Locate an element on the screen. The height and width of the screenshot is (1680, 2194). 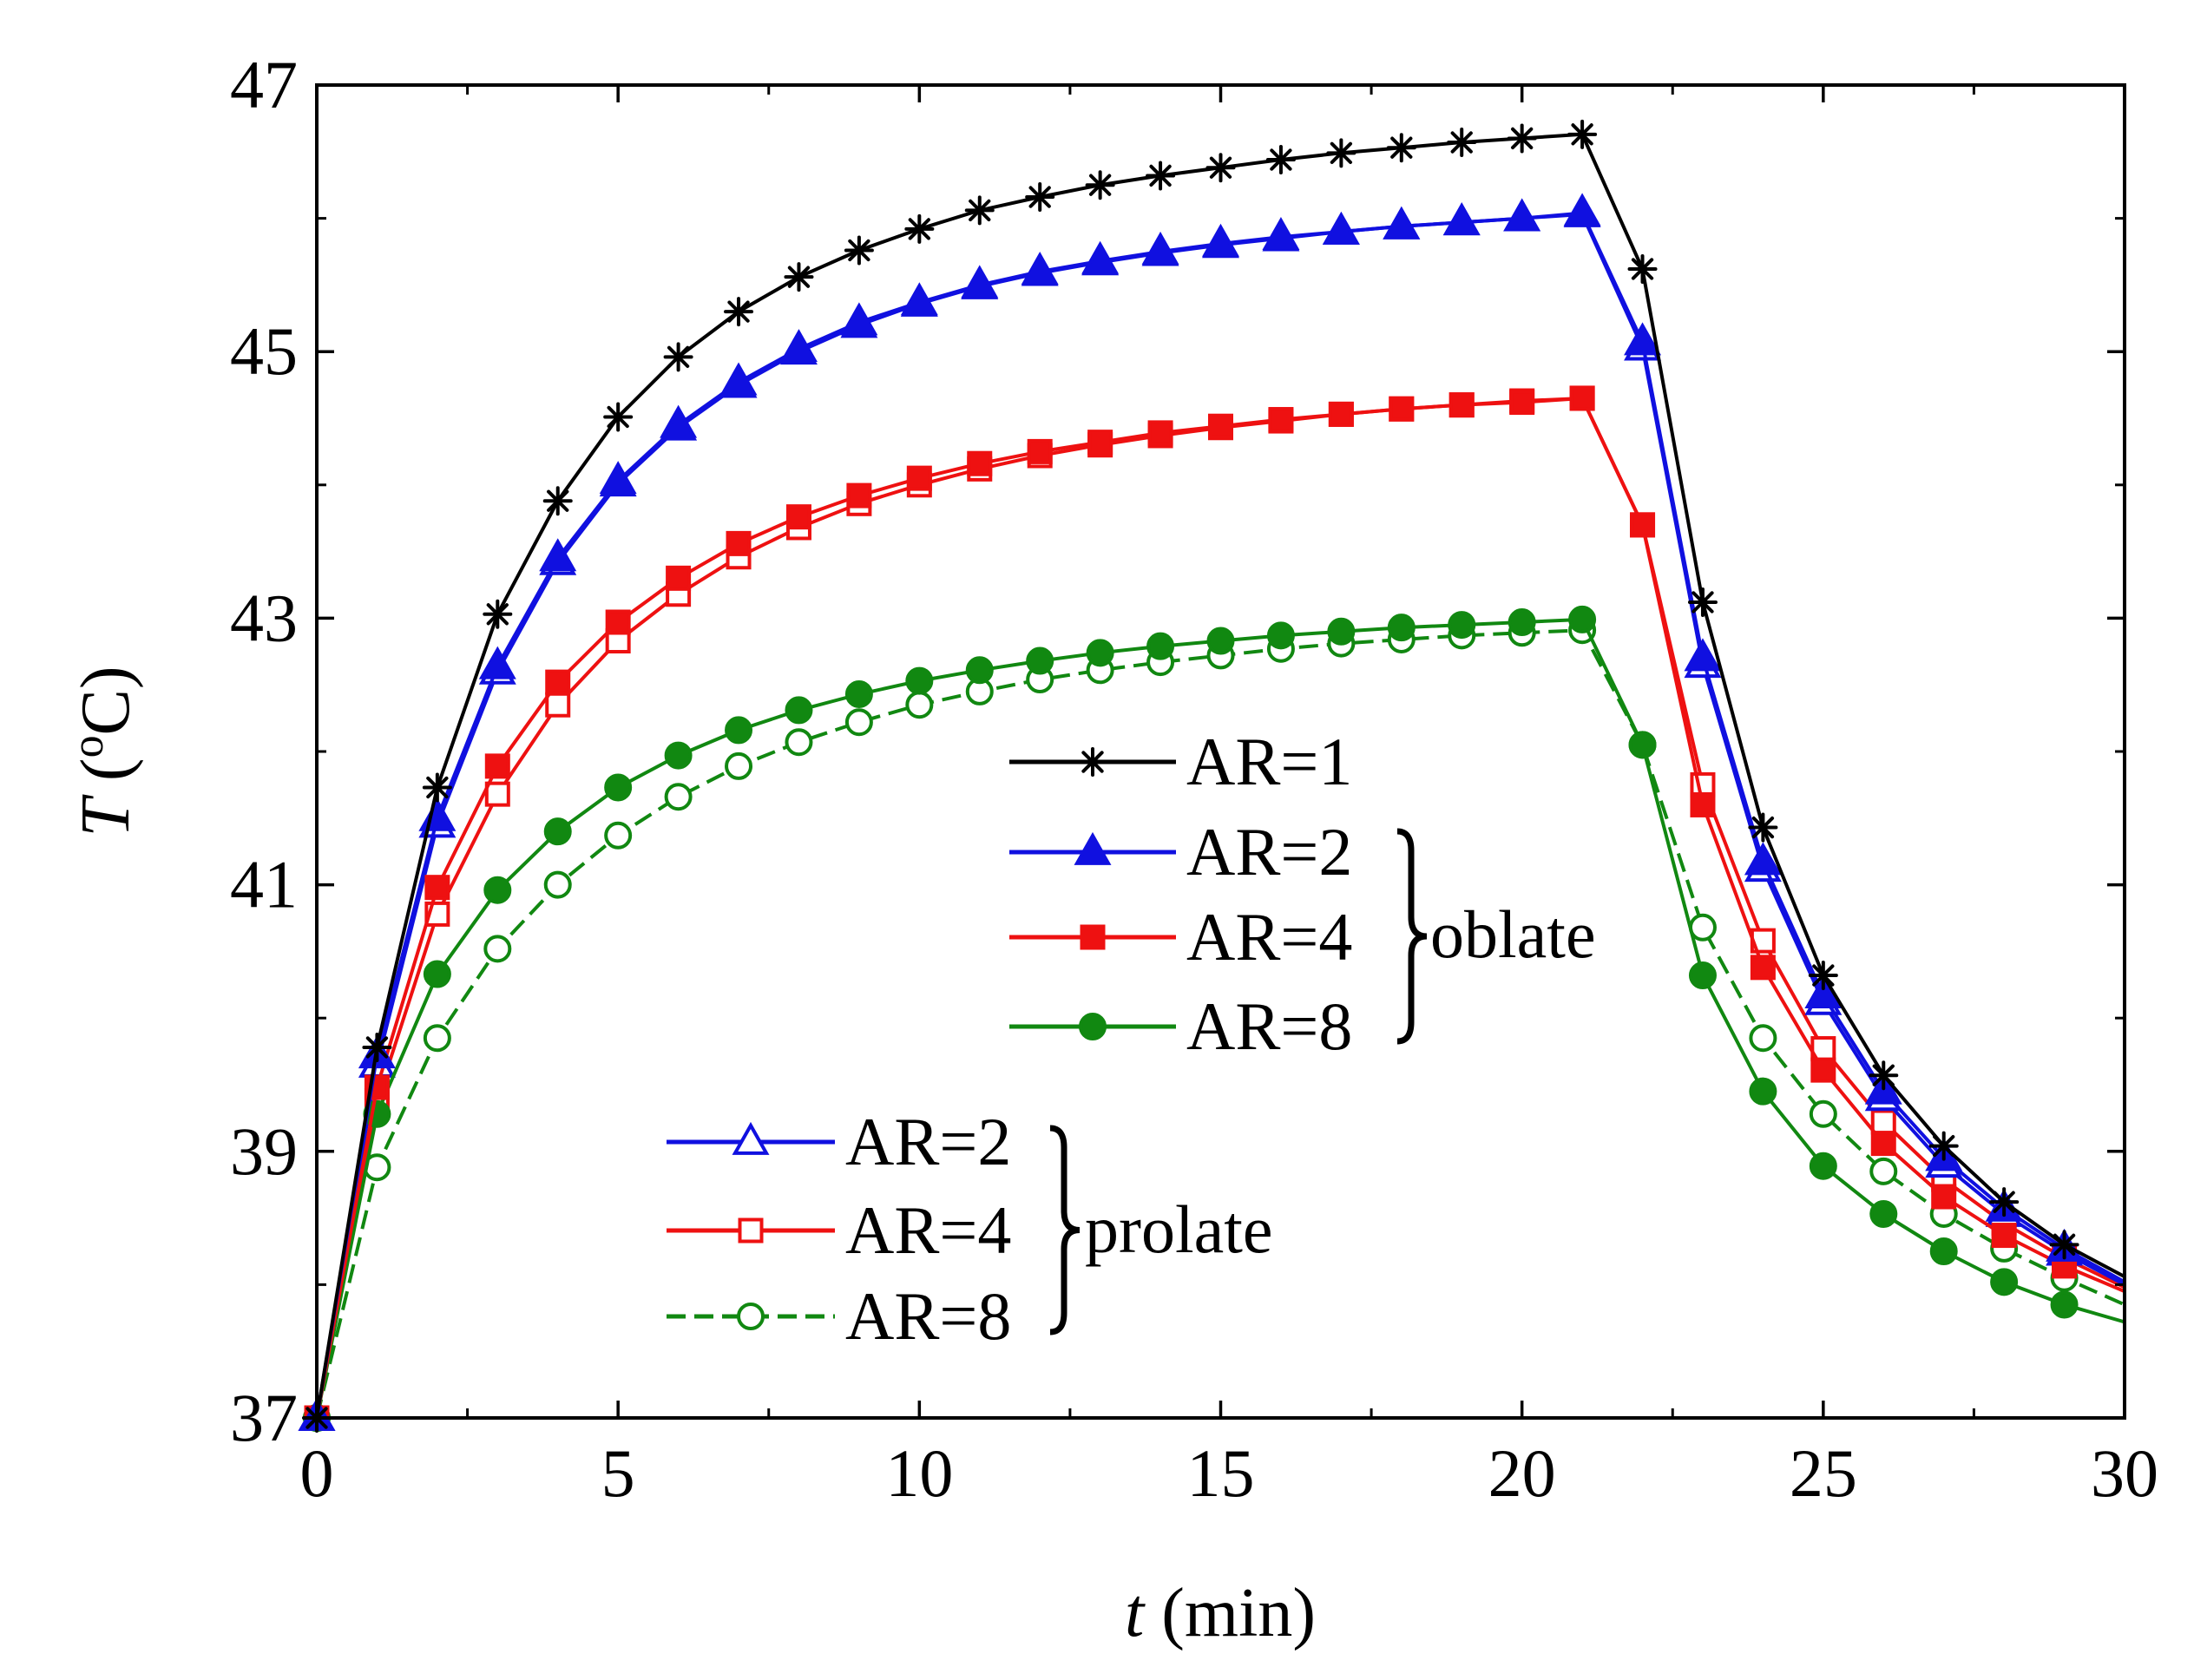
prolate-group-label: prolate is located at coordinates (1179, 1229).